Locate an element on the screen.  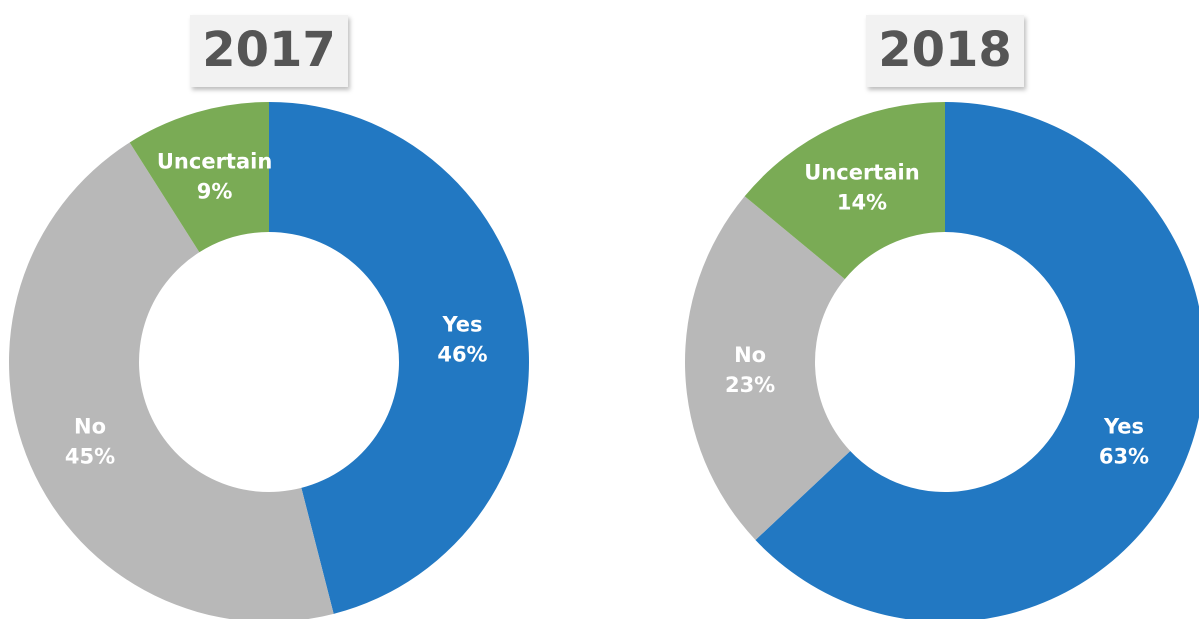
slice-value-label: 46% is located at coordinates (462, 355).